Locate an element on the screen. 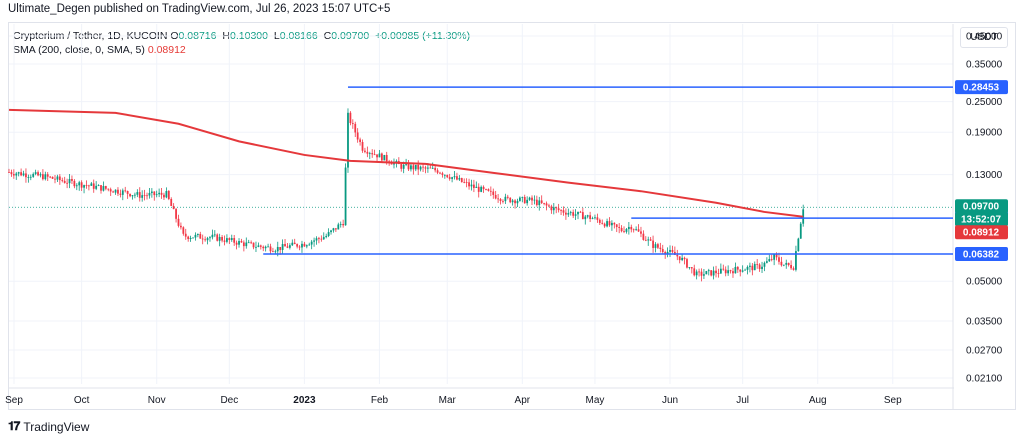 The height and width of the screenshot is (442, 1024). price-badge-label: 0.08912 is located at coordinates (981, 233).